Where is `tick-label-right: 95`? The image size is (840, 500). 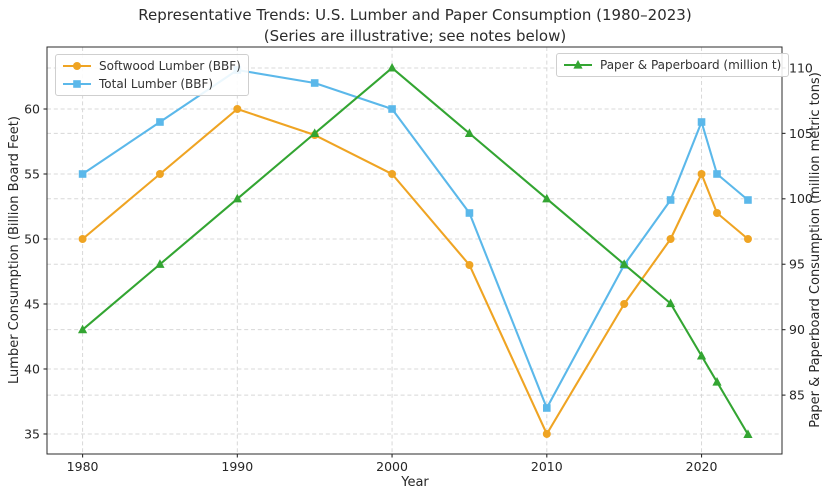 tick-label-right: 95 is located at coordinates (797, 264).